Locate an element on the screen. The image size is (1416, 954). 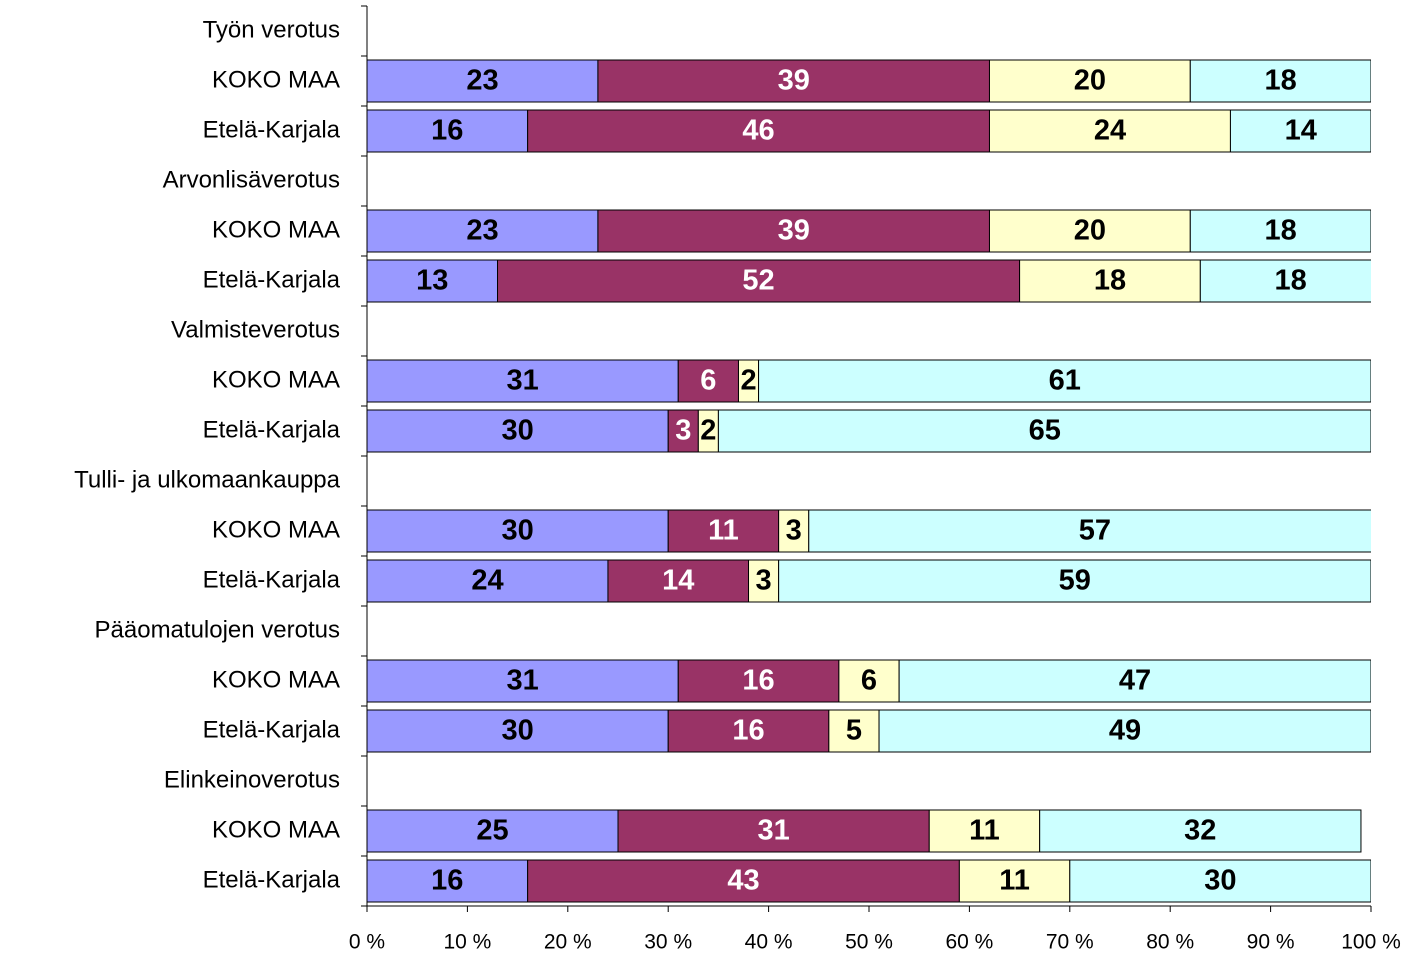
value-label: 65 is located at coordinates (1045, 431).